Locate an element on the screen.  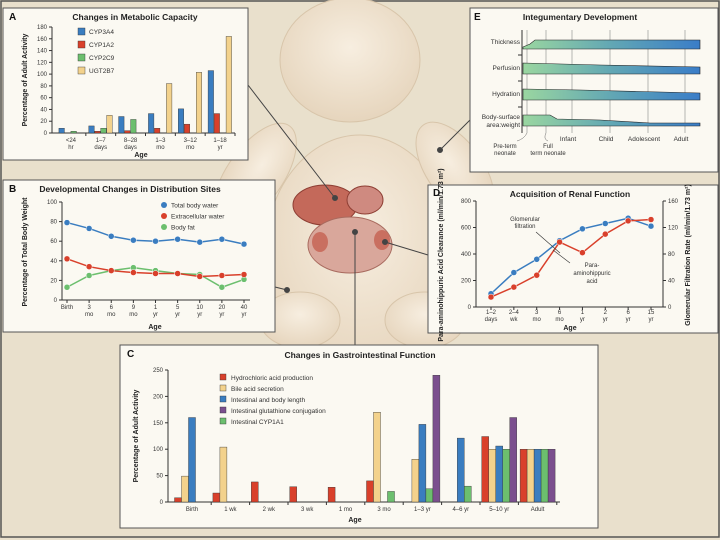
para-aminohippuric-acid-line is located at coordinates (571, 258).